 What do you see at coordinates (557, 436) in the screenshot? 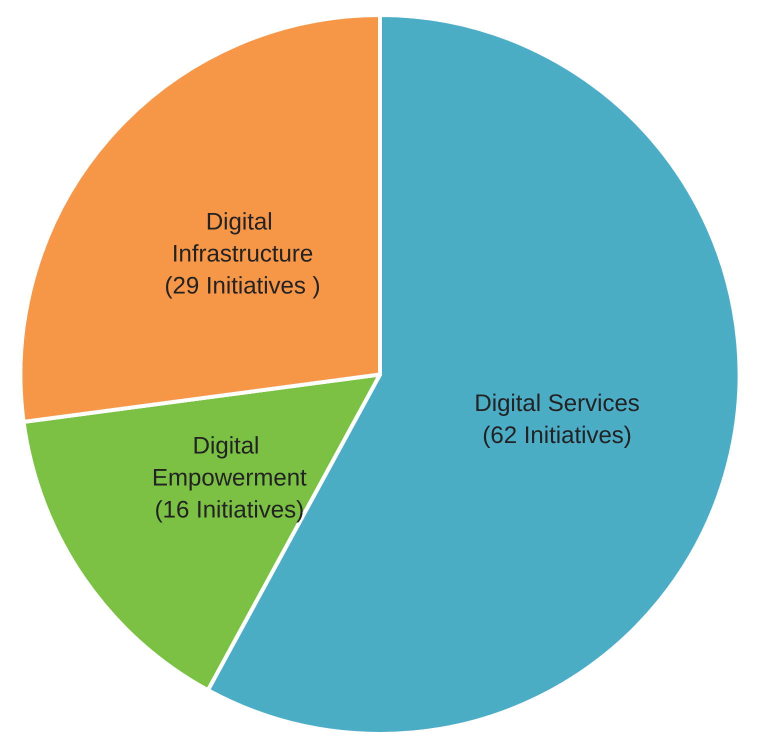
I see `data-label: (62 Initiatives)` at bounding box center [557, 436].